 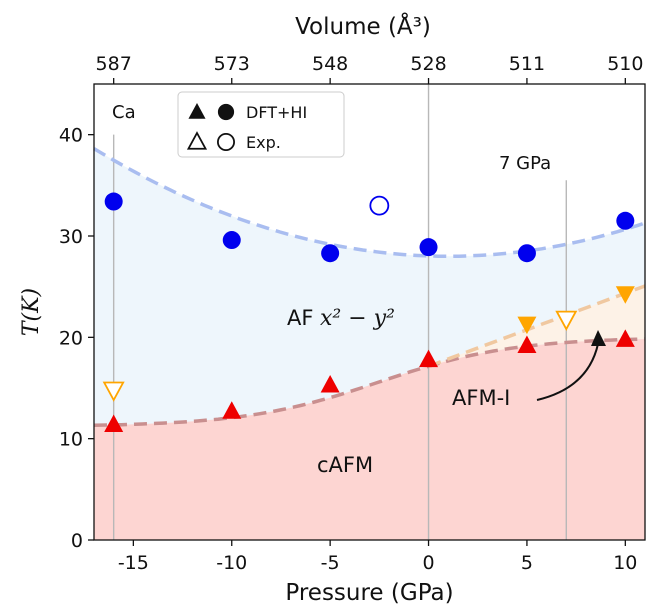 I want to click on top-tick-label: 528, so click(x=428, y=64).